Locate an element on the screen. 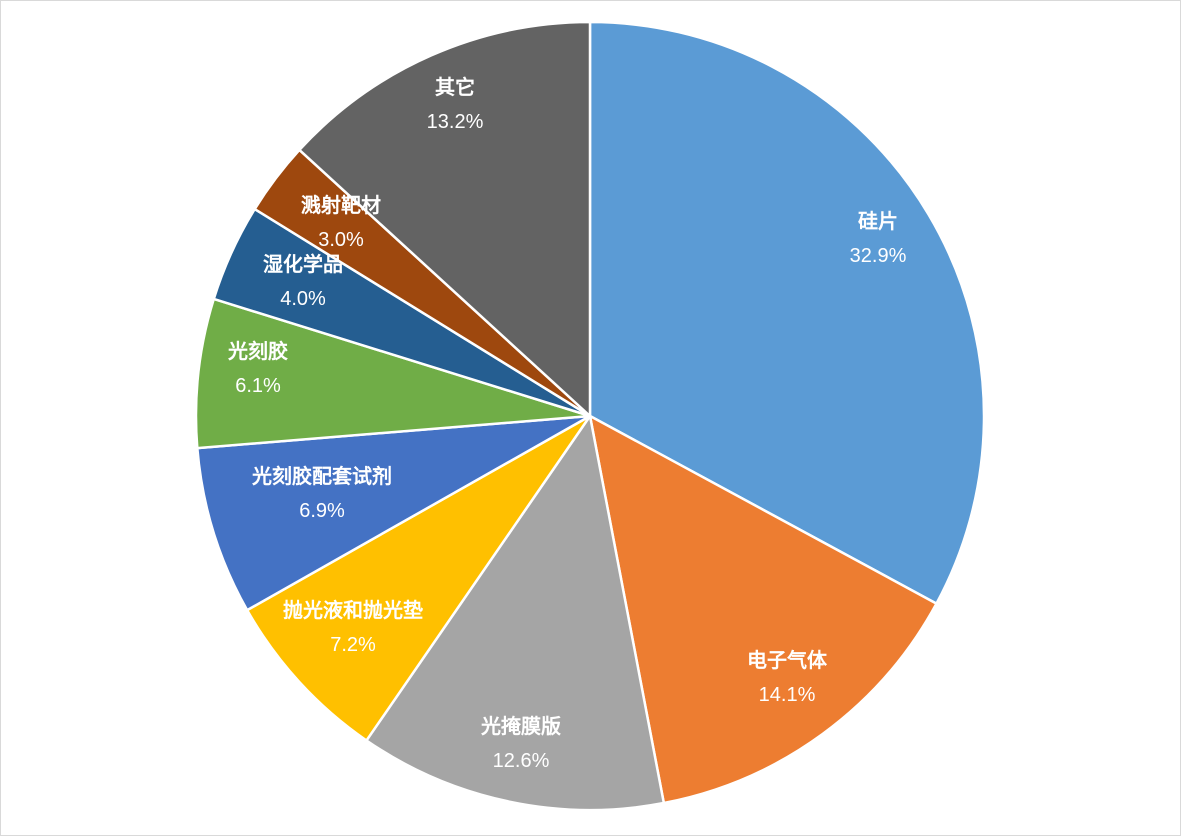 The width and height of the screenshot is (1181, 836). slice-category-label: 溅射靶材 is located at coordinates (341, 205).